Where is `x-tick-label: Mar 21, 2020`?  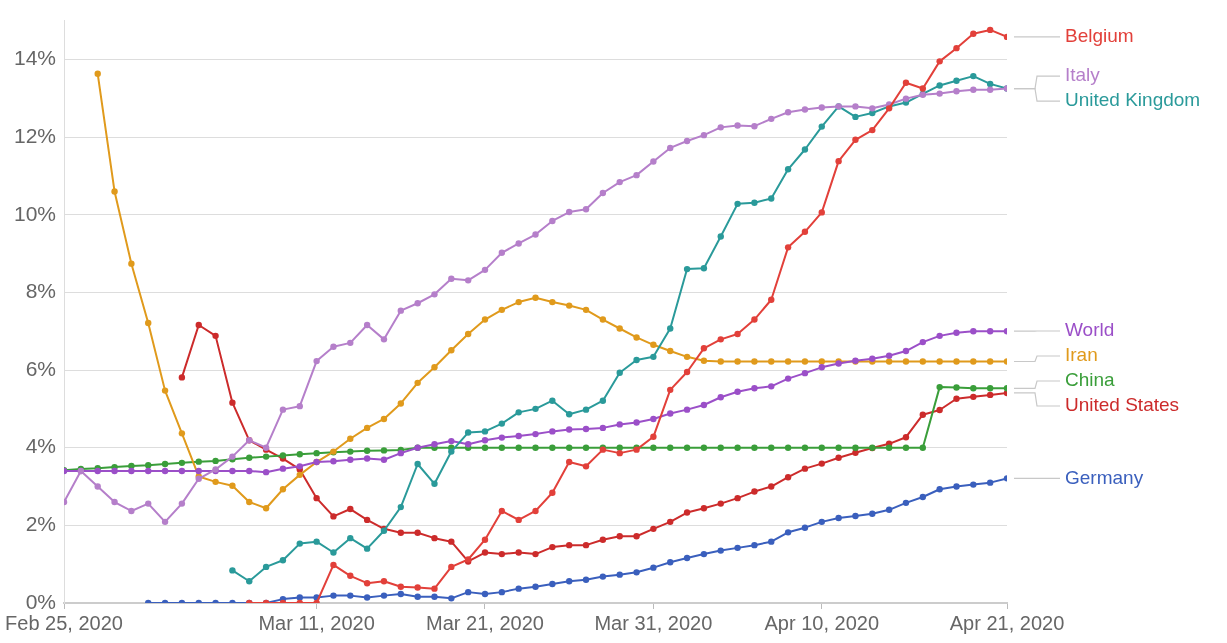 x-tick-label: Mar 21, 2020 is located at coordinates (485, 622).